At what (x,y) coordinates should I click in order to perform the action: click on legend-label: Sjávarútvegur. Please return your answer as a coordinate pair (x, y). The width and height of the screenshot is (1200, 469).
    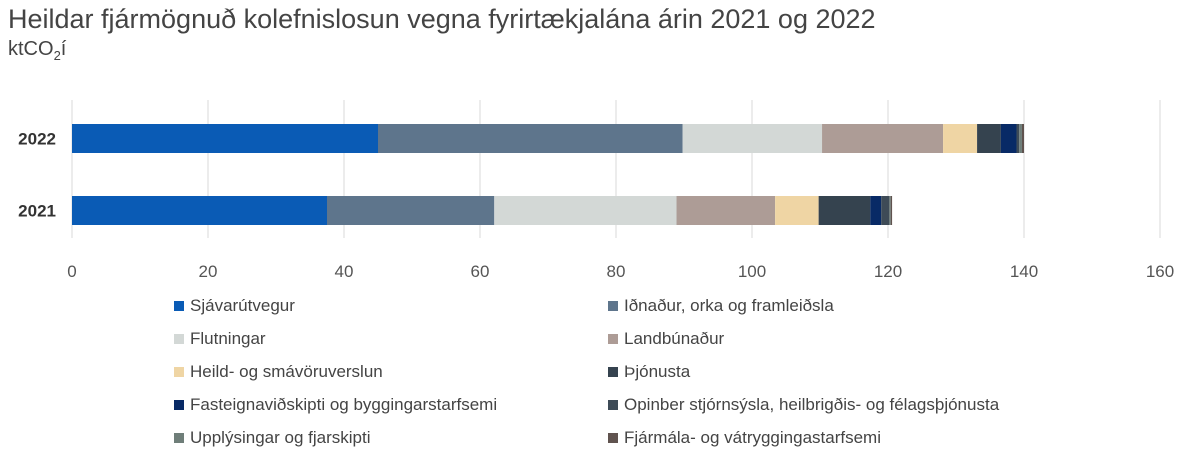
    Looking at the image, I should click on (242, 305).